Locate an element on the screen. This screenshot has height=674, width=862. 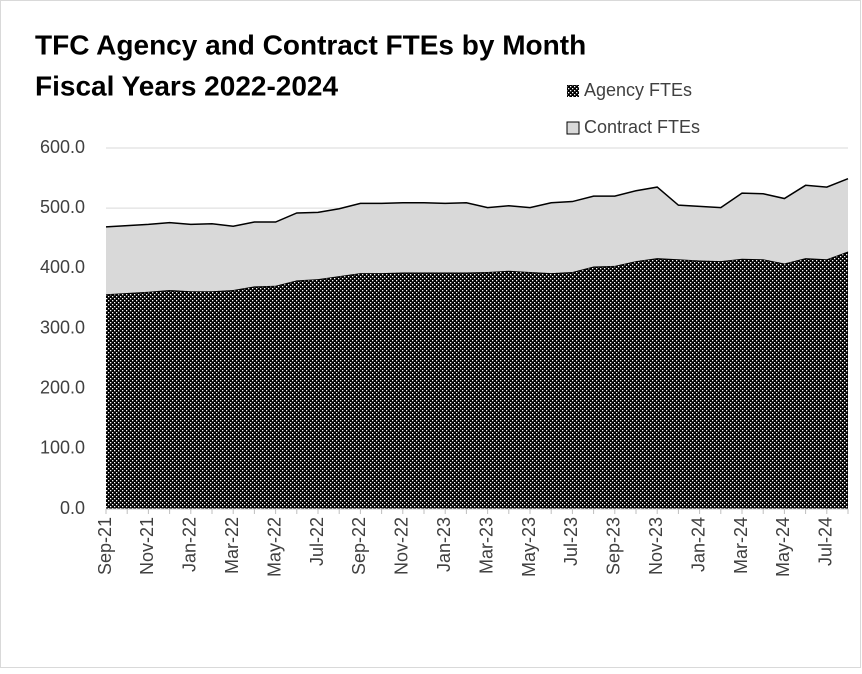
area is located at coordinates (477, 236).